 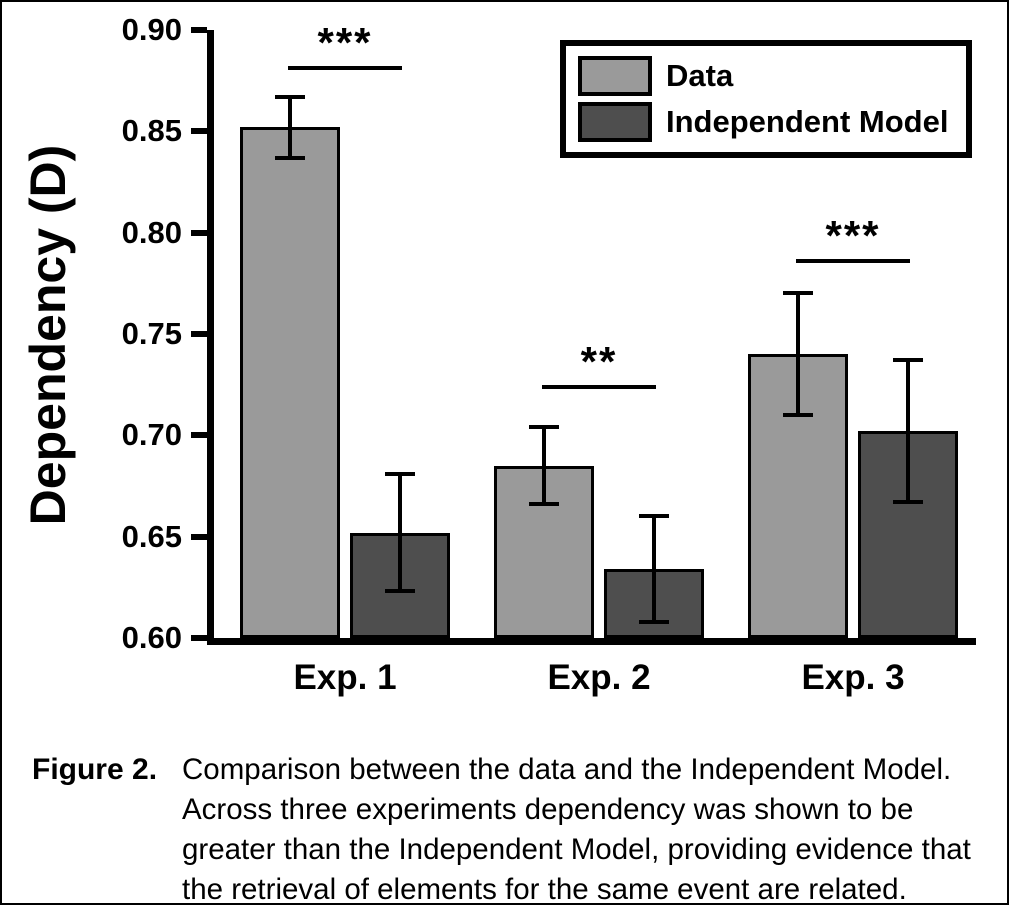 What do you see at coordinates (700, 75) in the screenshot?
I see `legend-label-data: Data` at bounding box center [700, 75].